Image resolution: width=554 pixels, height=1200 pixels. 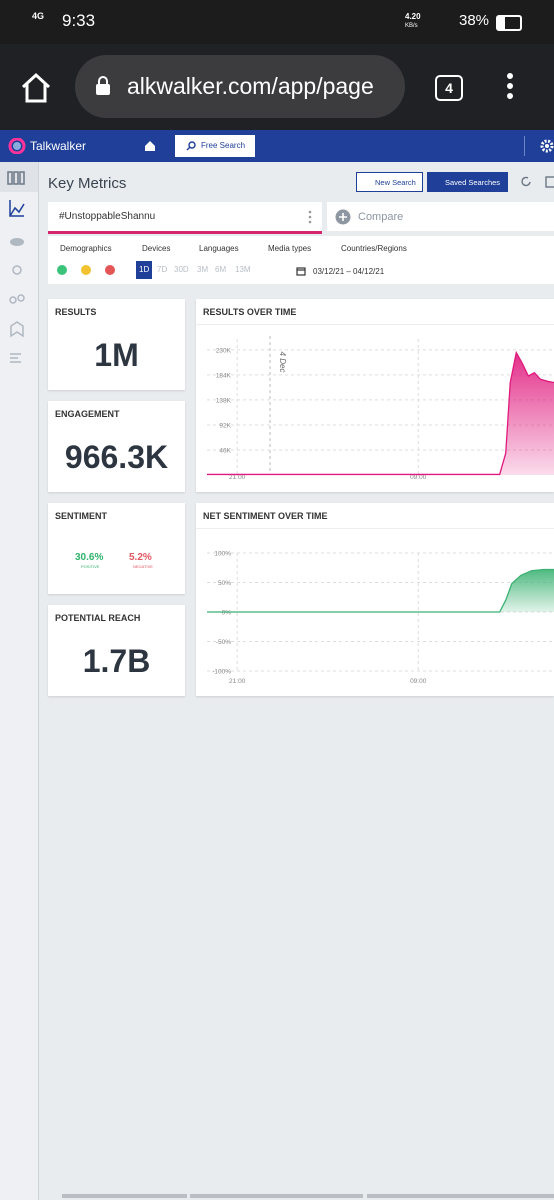 I want to click on filter: Devices, so click(x=156, y=248).